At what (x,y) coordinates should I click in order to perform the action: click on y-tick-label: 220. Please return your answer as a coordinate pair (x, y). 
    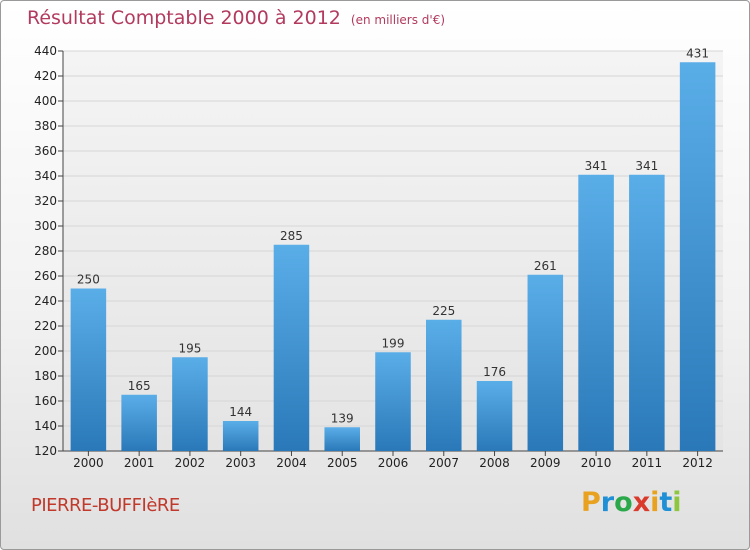
    Looking at the image, I should click on (45, 326).